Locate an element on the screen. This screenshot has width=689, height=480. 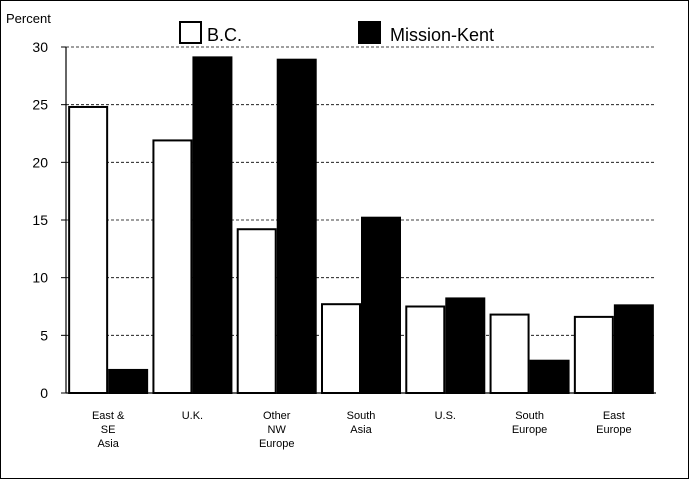
legend-label-bc: B.C. is located at coordinates (224, 35).